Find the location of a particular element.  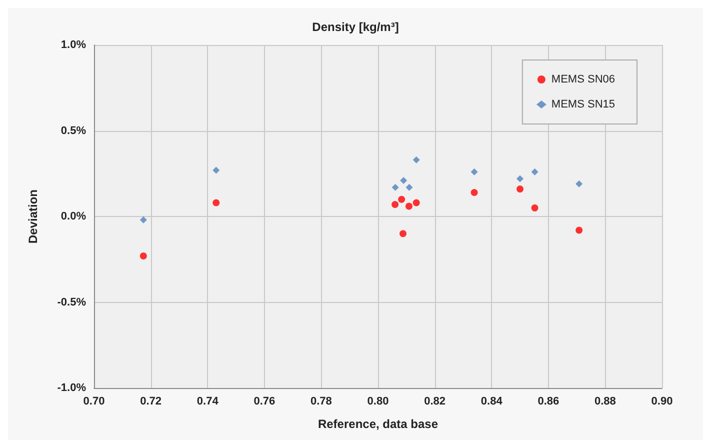

y-axis-title: Deviation is located at coordinates (33, 216).